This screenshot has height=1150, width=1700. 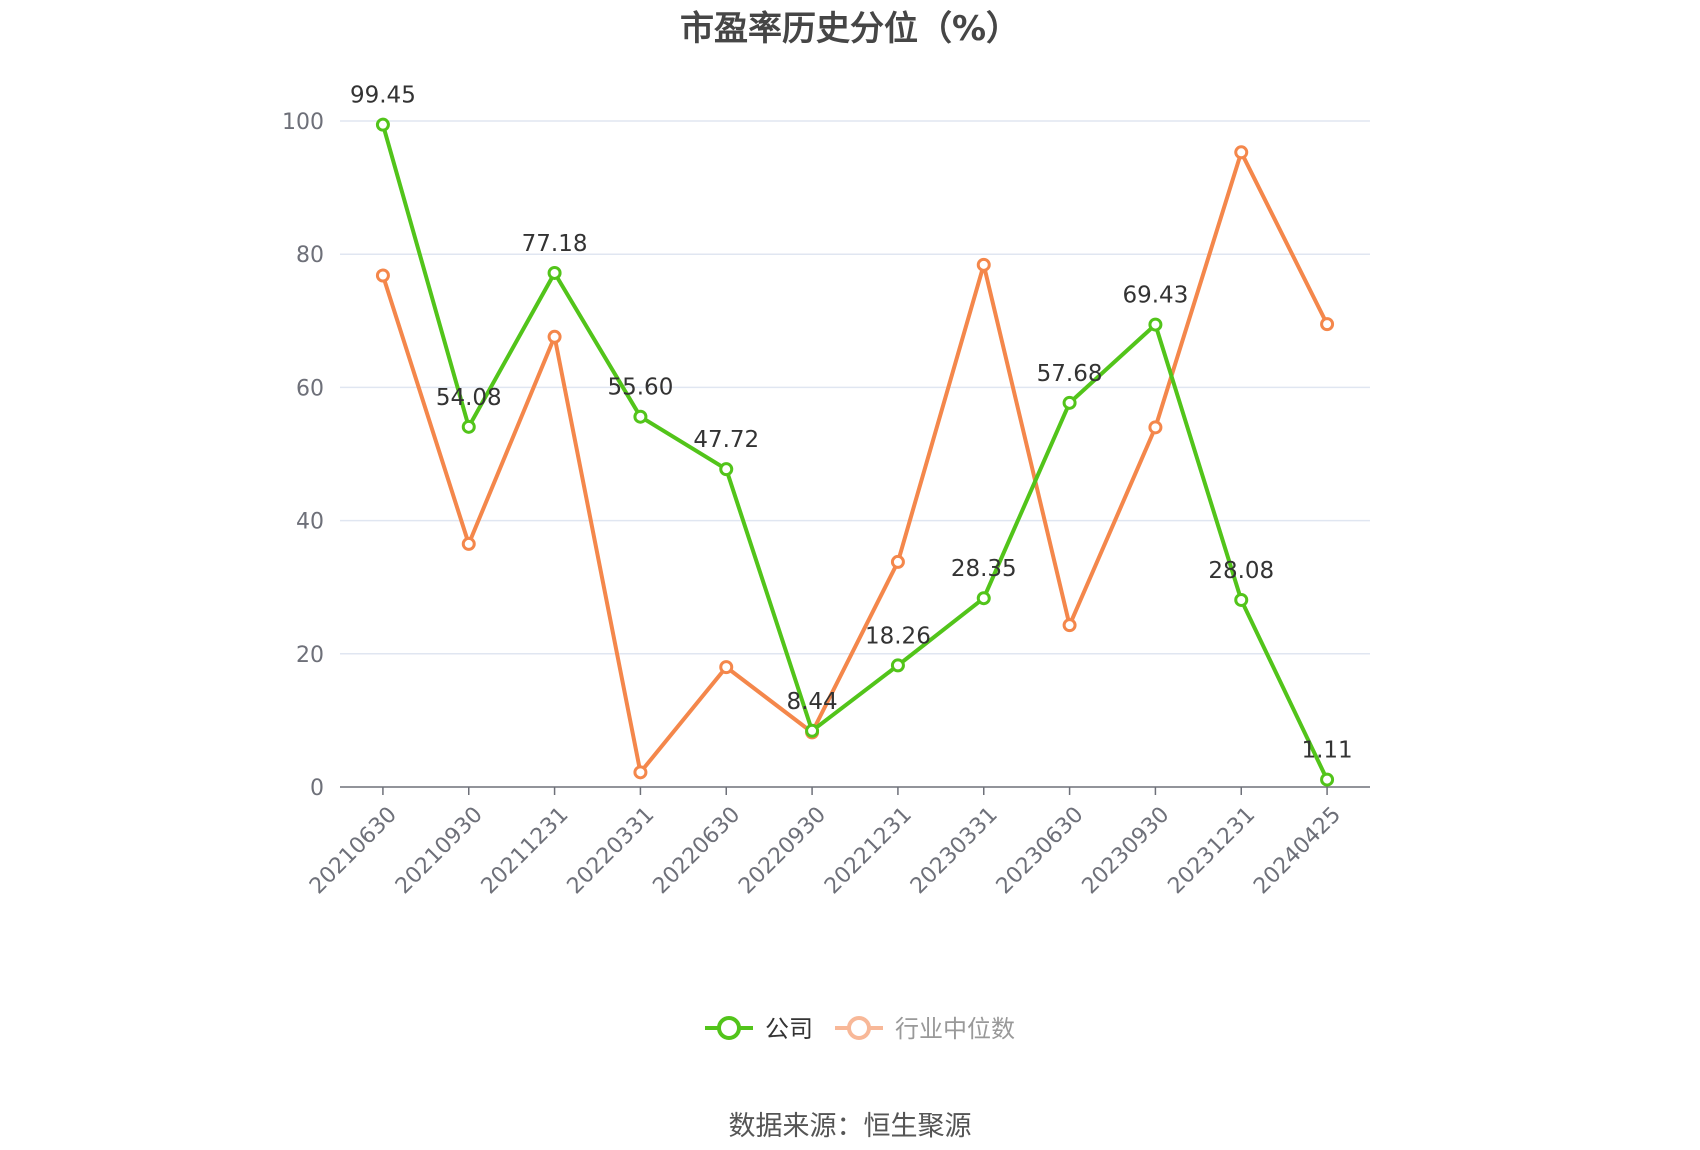 I want to click on x-tick-label: 20231231, so click(x=1211, y=850).